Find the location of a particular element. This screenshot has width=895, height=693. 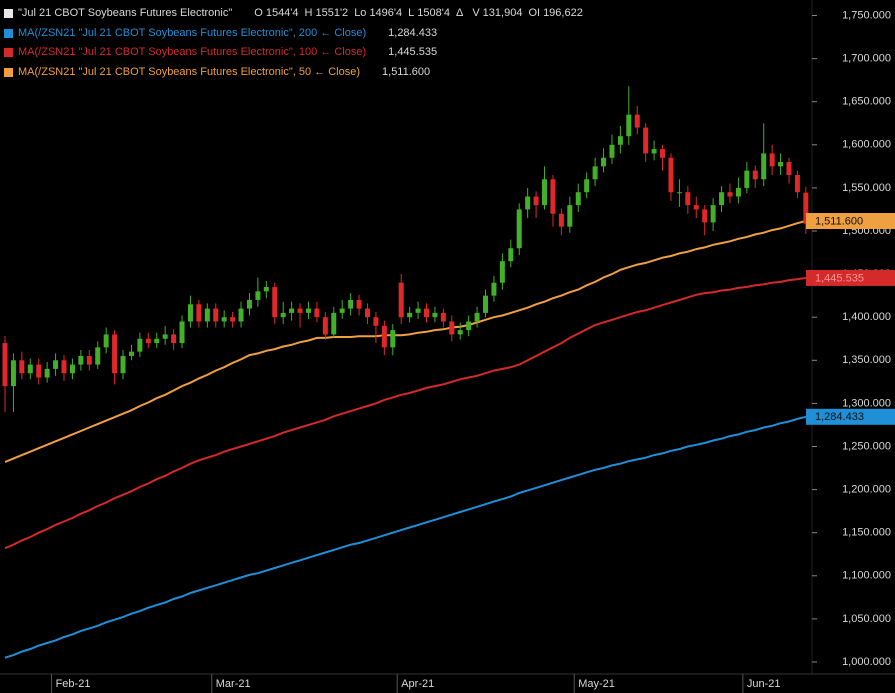

quote-value: 1508'4 is located at coordinates (433, 13).